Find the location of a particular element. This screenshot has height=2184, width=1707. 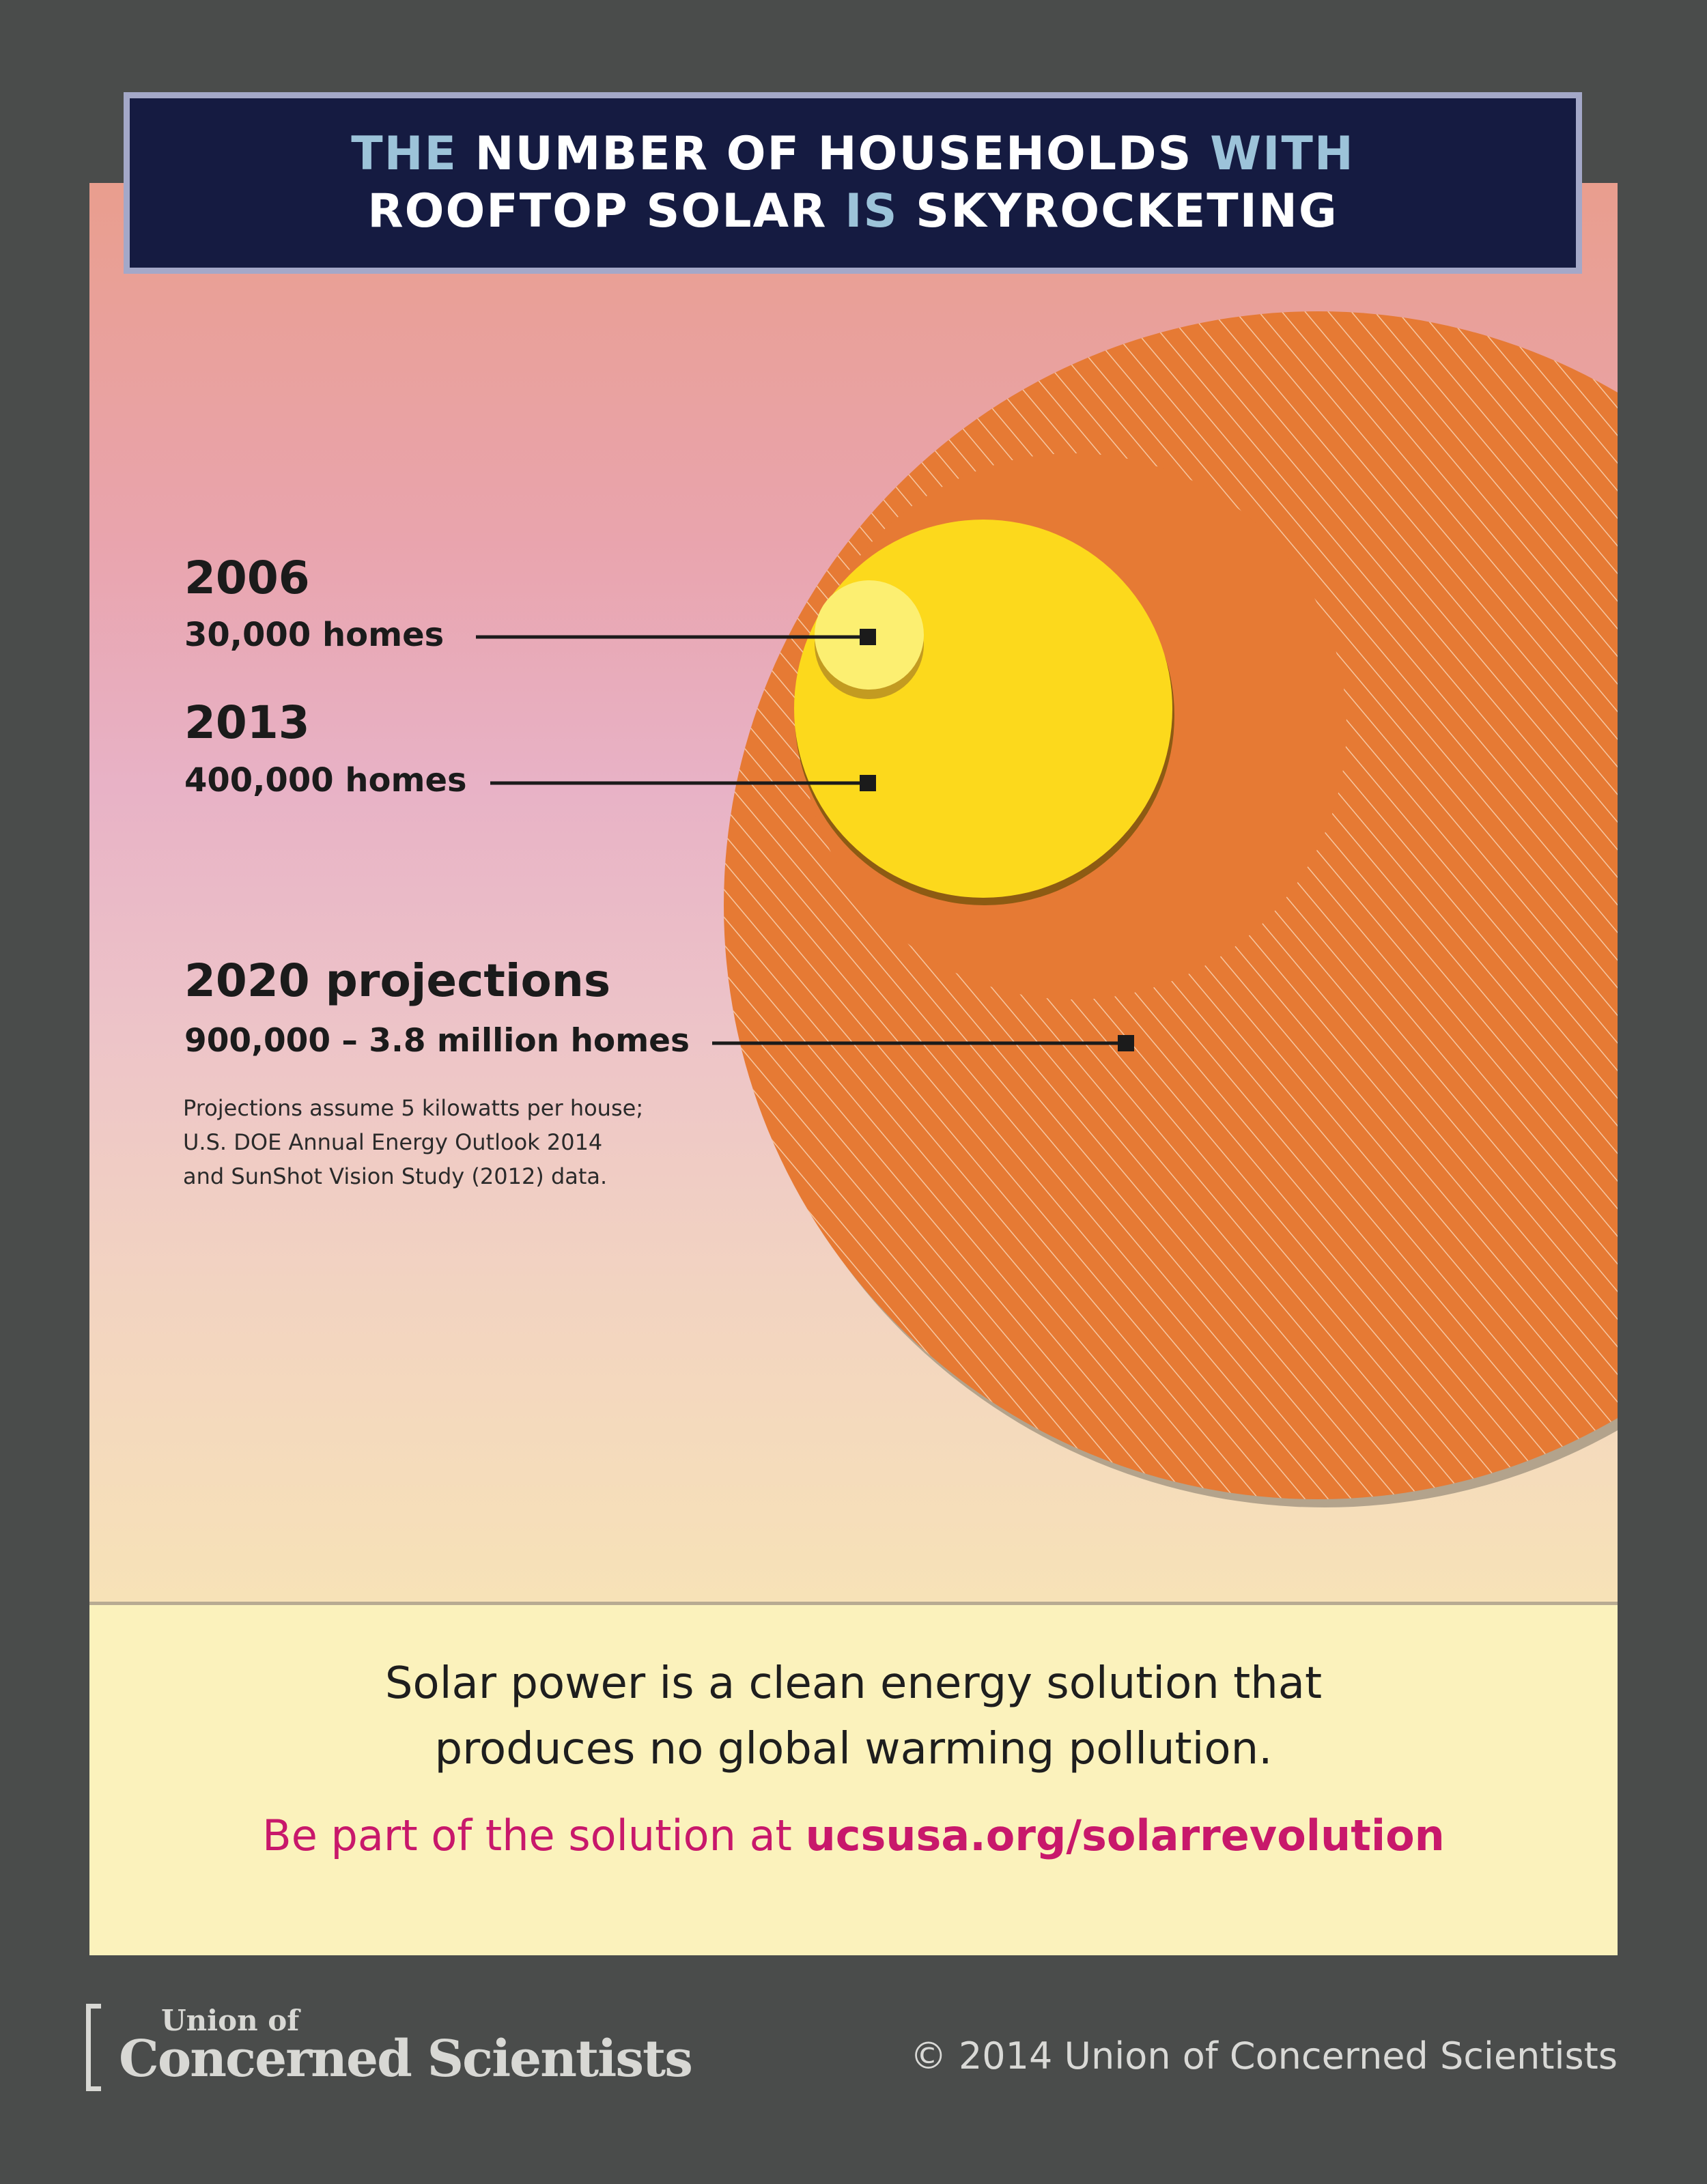

logo-line-main: Concerned Scientists is located at coordinates (406, 2059).